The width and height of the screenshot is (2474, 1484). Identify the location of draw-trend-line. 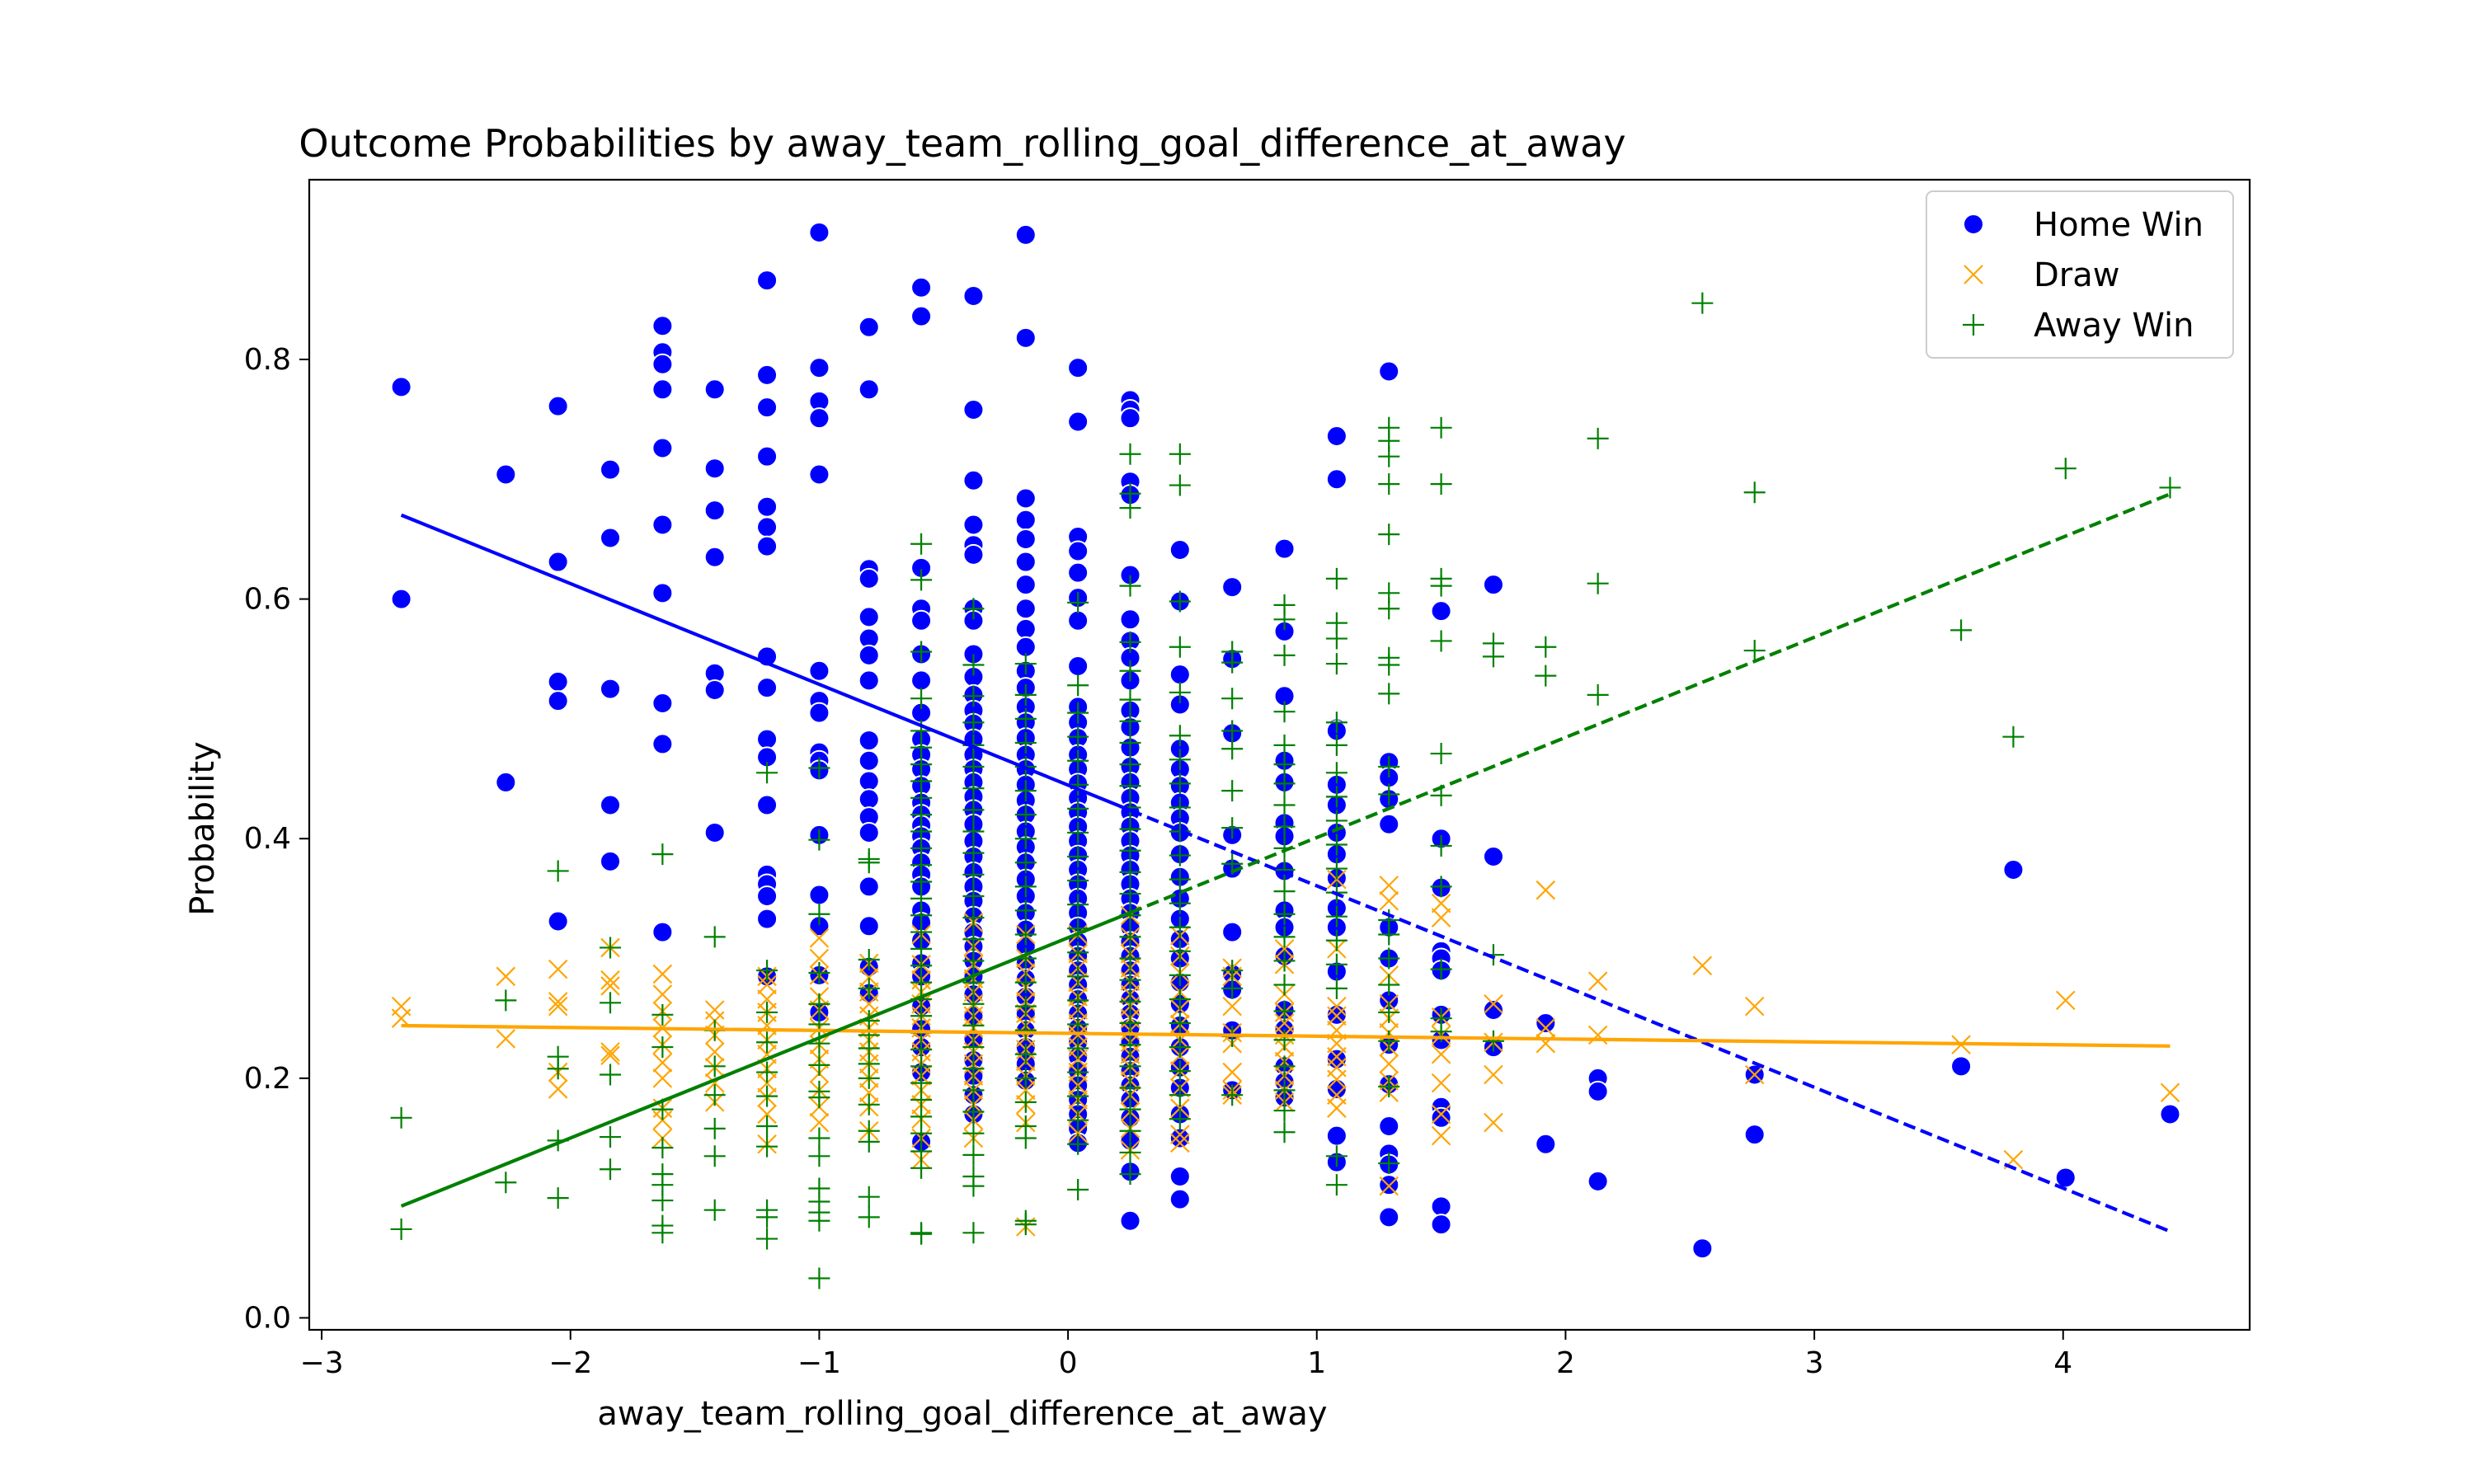
(1286, 1035).